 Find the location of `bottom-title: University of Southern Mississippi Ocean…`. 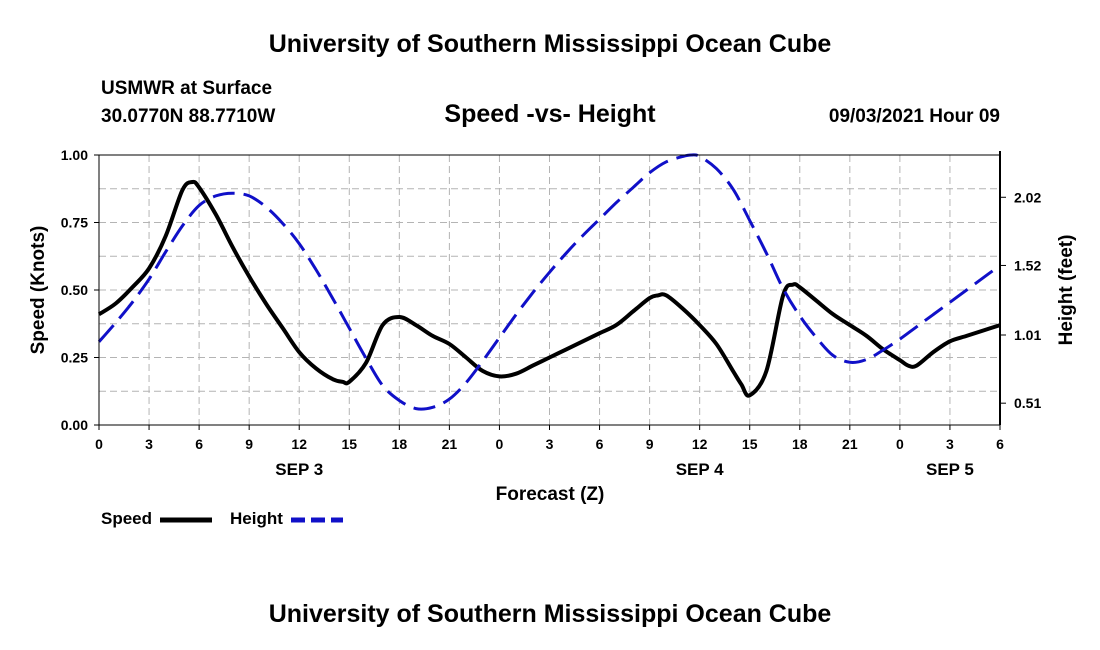

bottom-title: University of Southern Mississippi Ocean… is located at coordinates (550, 614).